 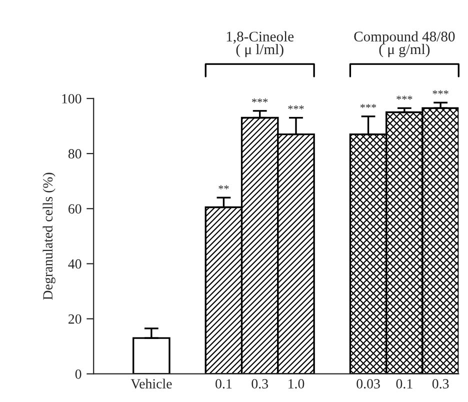 What do you see at coordinates (75, 264) in the screenshot?
I see `y-tick-label: 40` at bounding box center [75, 264].